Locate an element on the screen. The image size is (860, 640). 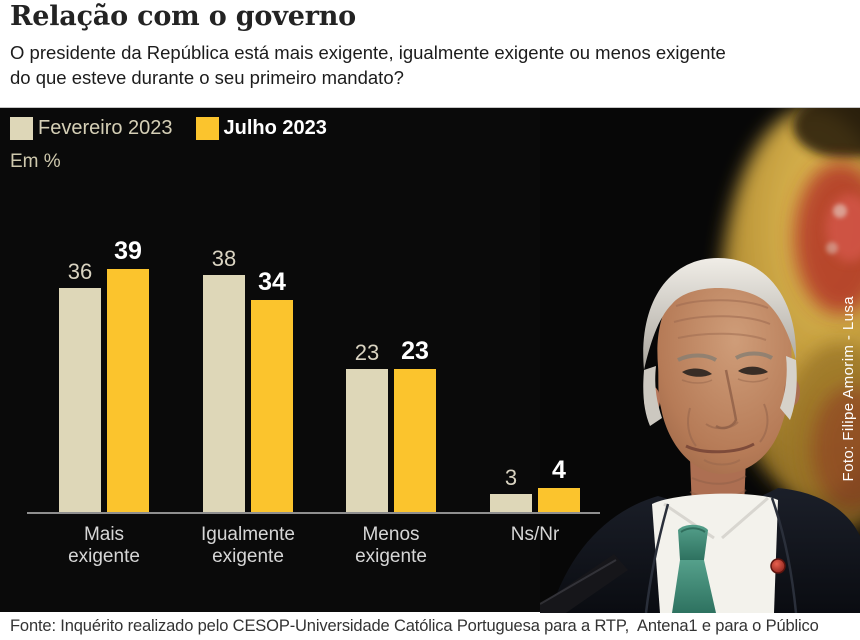
bar-value-label: 3 is located at coordinates (511, 477).